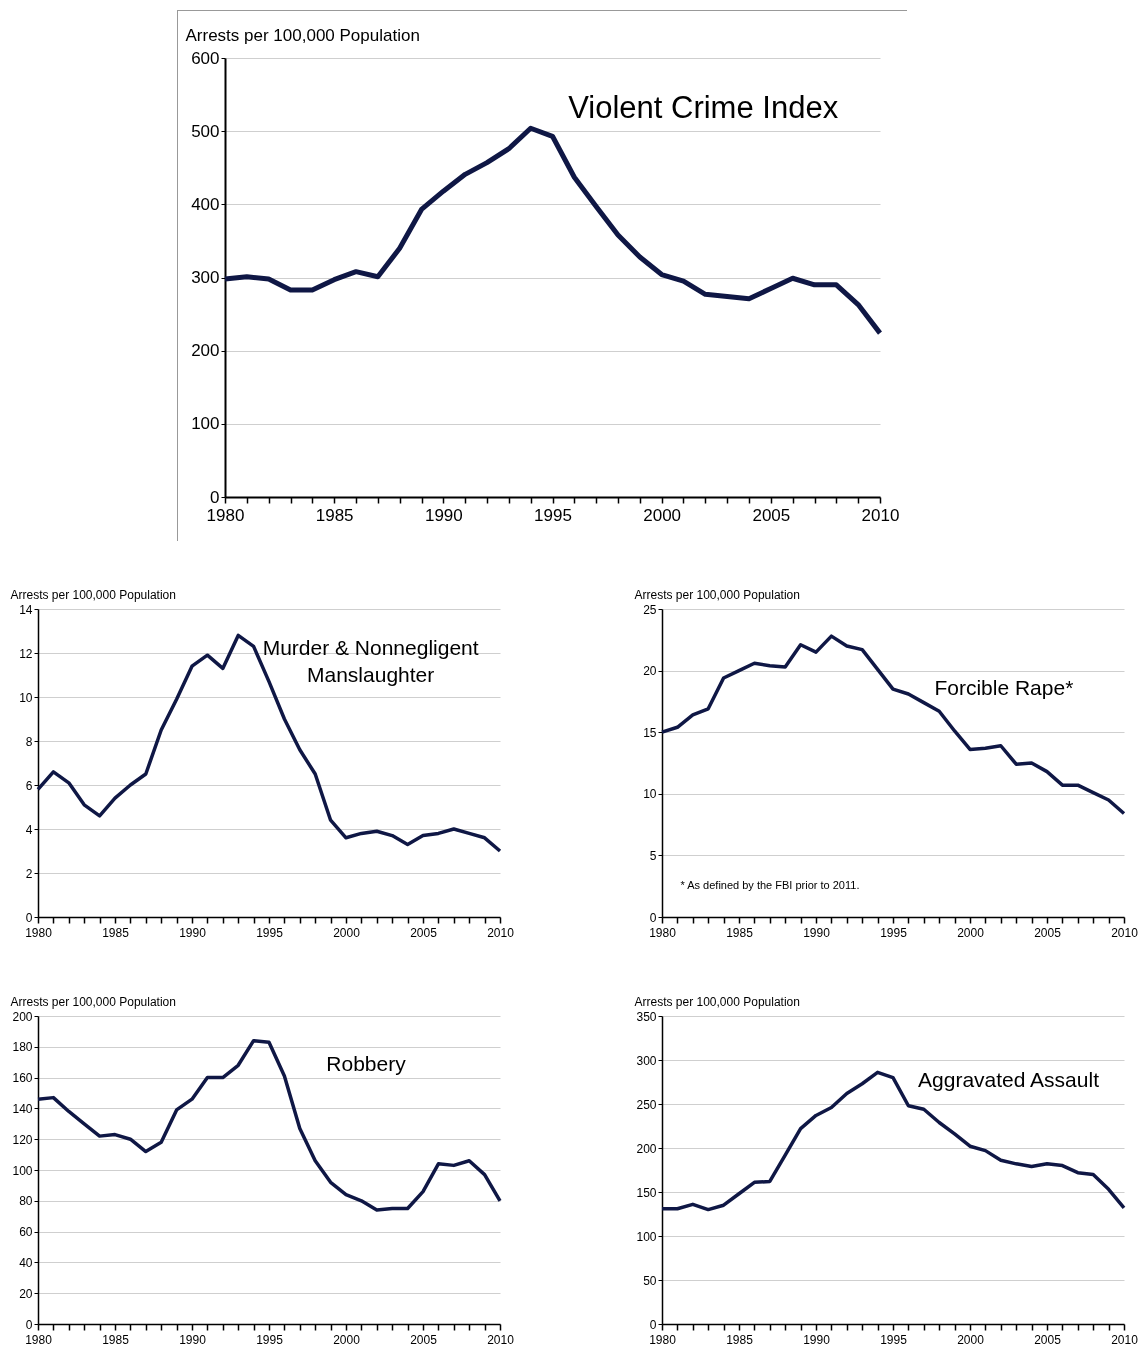  I want to click on y-tick-label: 6, so click(29, 785).